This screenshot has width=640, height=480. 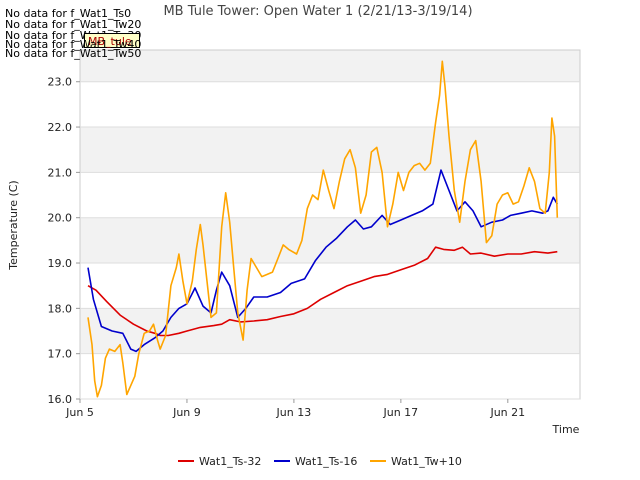 I want to click on x-tick-label: Jun 17, so click(x=401, y=412).